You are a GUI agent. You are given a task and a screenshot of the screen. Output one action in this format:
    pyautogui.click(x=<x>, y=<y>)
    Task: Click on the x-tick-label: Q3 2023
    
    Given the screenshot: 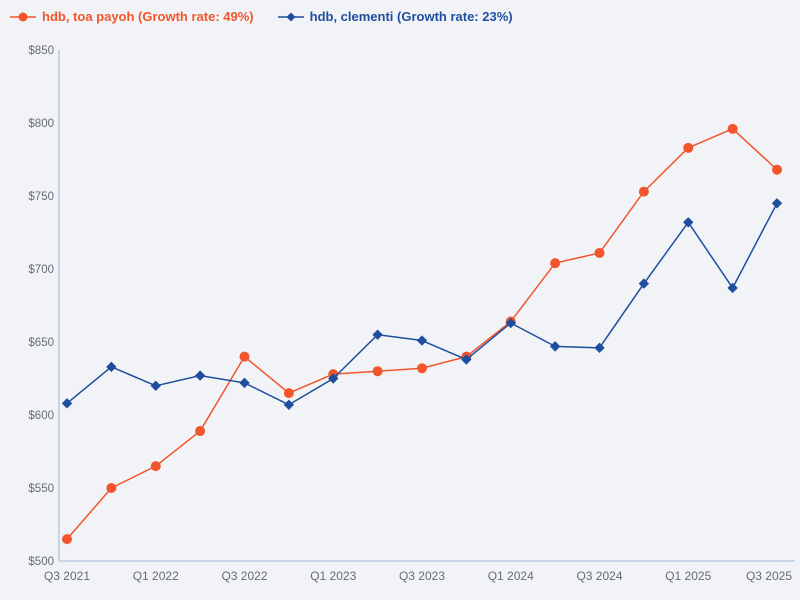 What is the action you would take?
    pyautogui.click(x=422, y=576)
    